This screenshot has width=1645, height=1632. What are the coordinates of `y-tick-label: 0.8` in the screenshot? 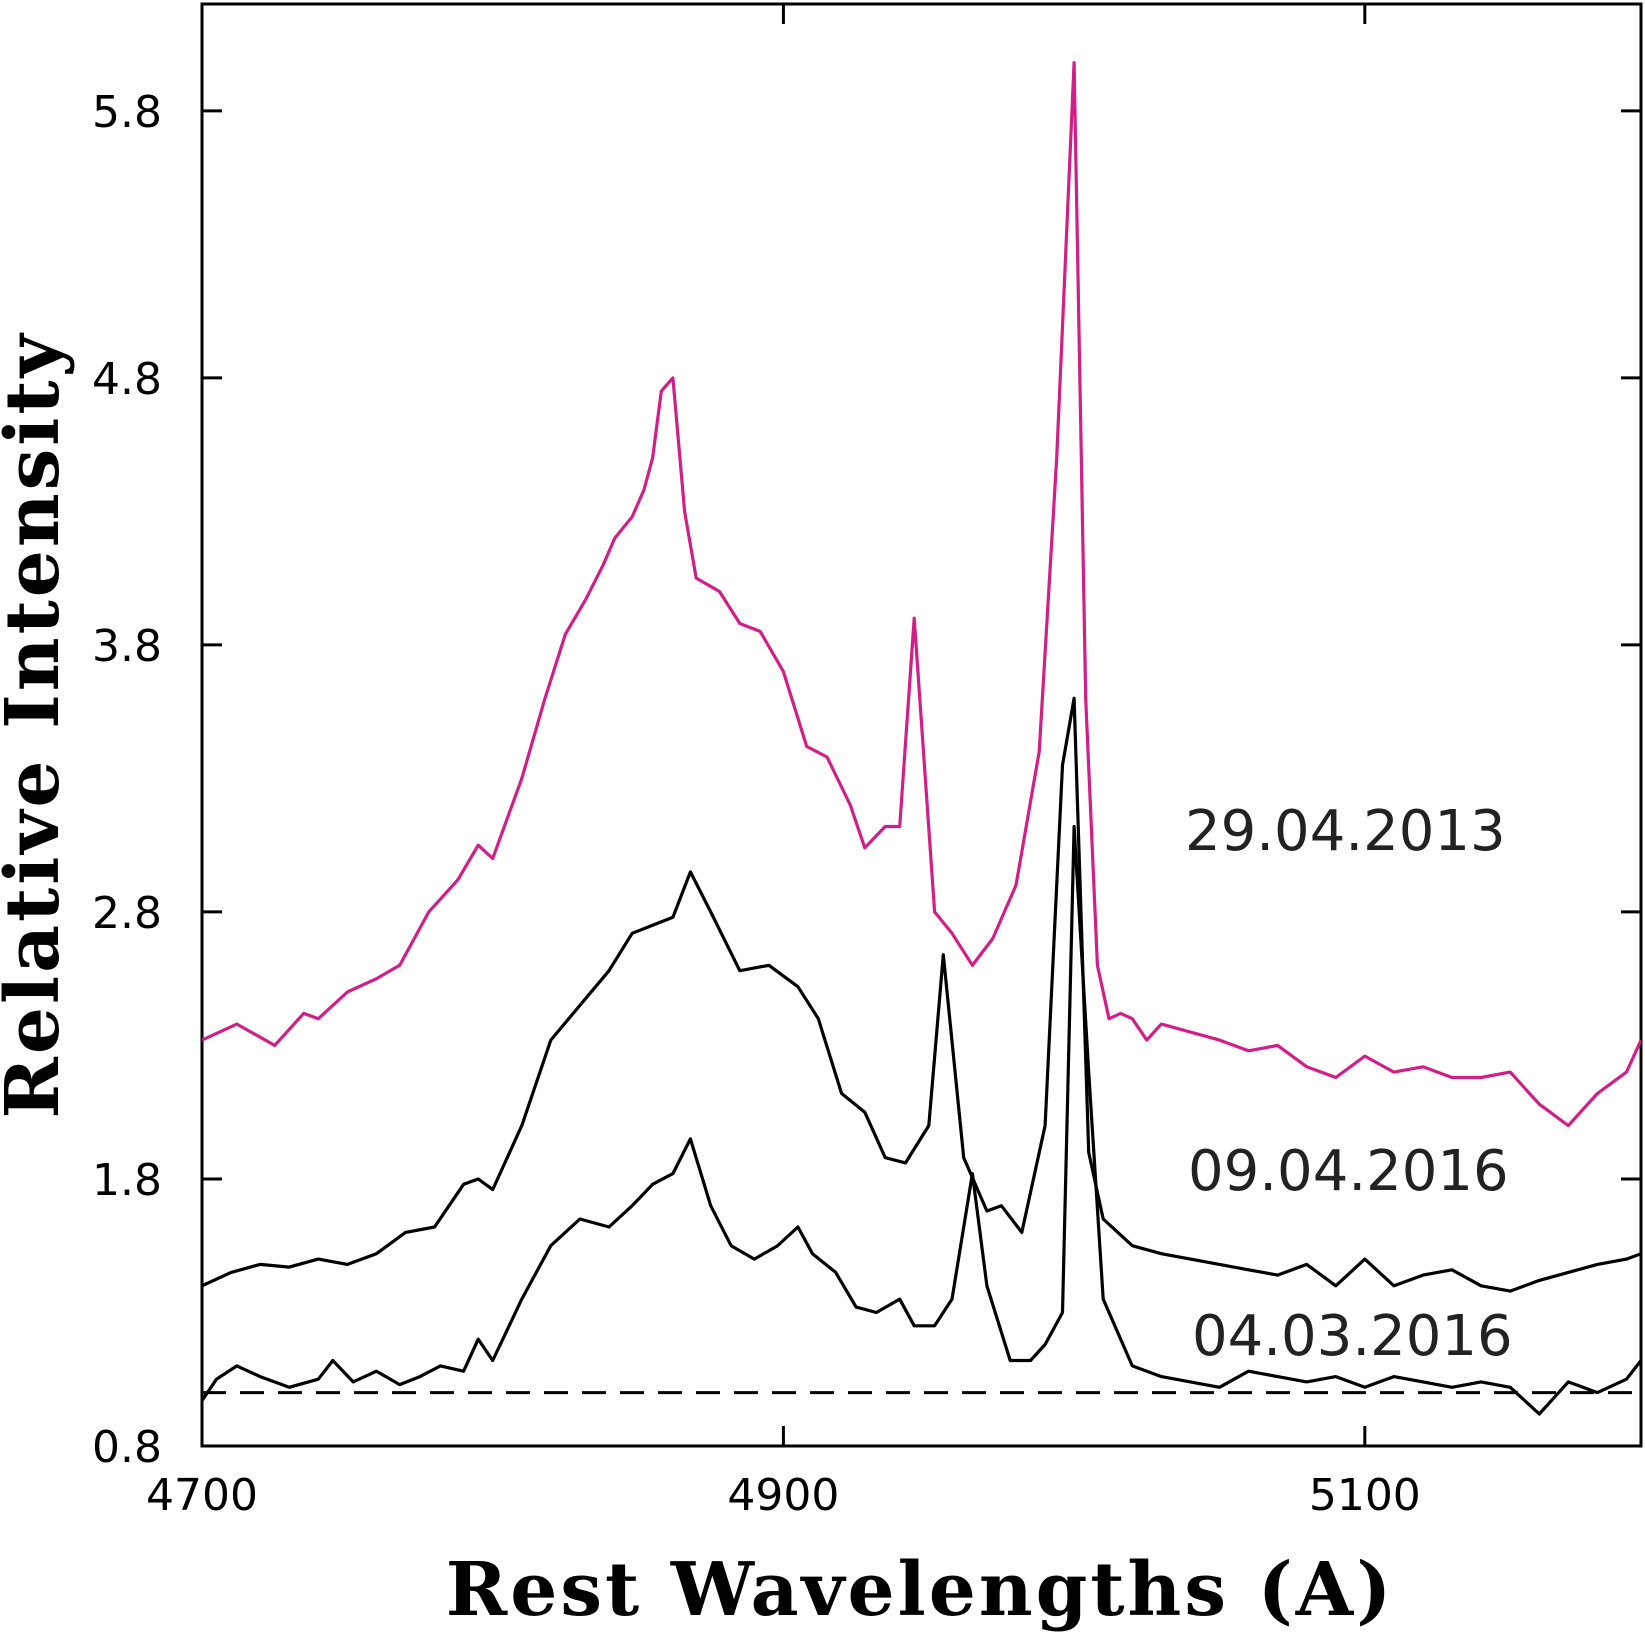 It's located at (127, 1447).